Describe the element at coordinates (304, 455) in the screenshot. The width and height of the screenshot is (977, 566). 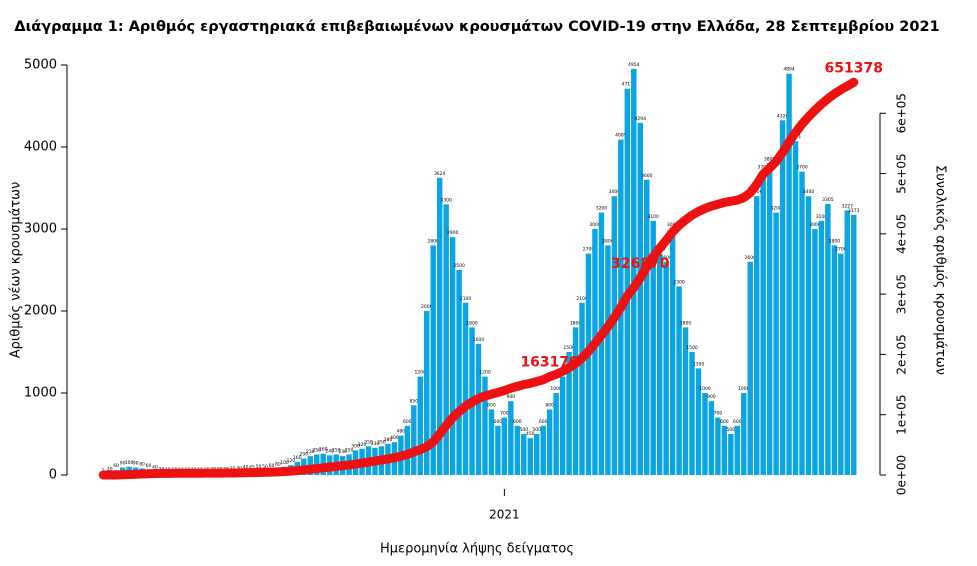
I see `bar-value-label: 200` at that location.